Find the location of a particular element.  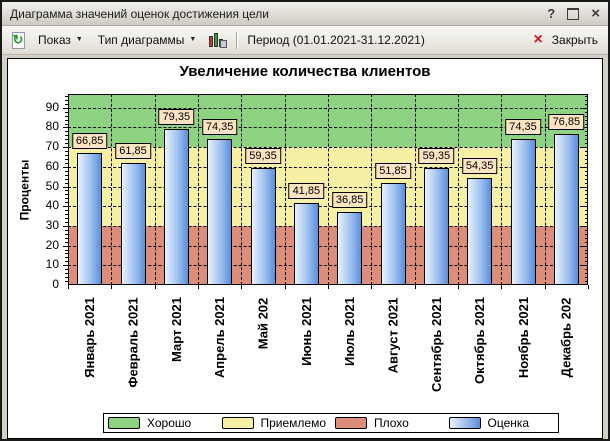

maximize-icon is located at coordinates (573, 13).